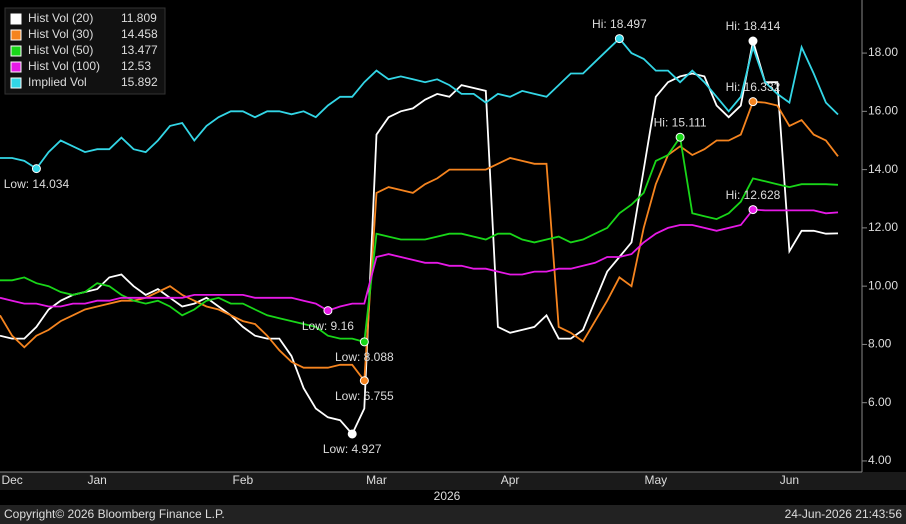 The height and width of the screenshot is (524, 906). What do you see at coordinates (243, 480) in the screenshot?
I see `x-tick-label: Feb` at bounding box center [243, 480].